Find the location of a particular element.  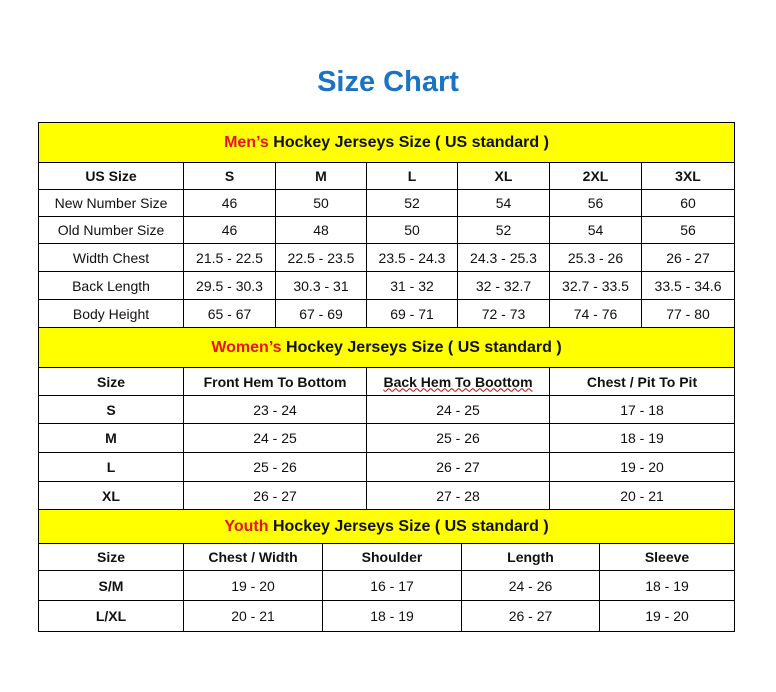

table-row: Old Number Size 46 48 50 52 54 56 is located at coordinates (387, 230).